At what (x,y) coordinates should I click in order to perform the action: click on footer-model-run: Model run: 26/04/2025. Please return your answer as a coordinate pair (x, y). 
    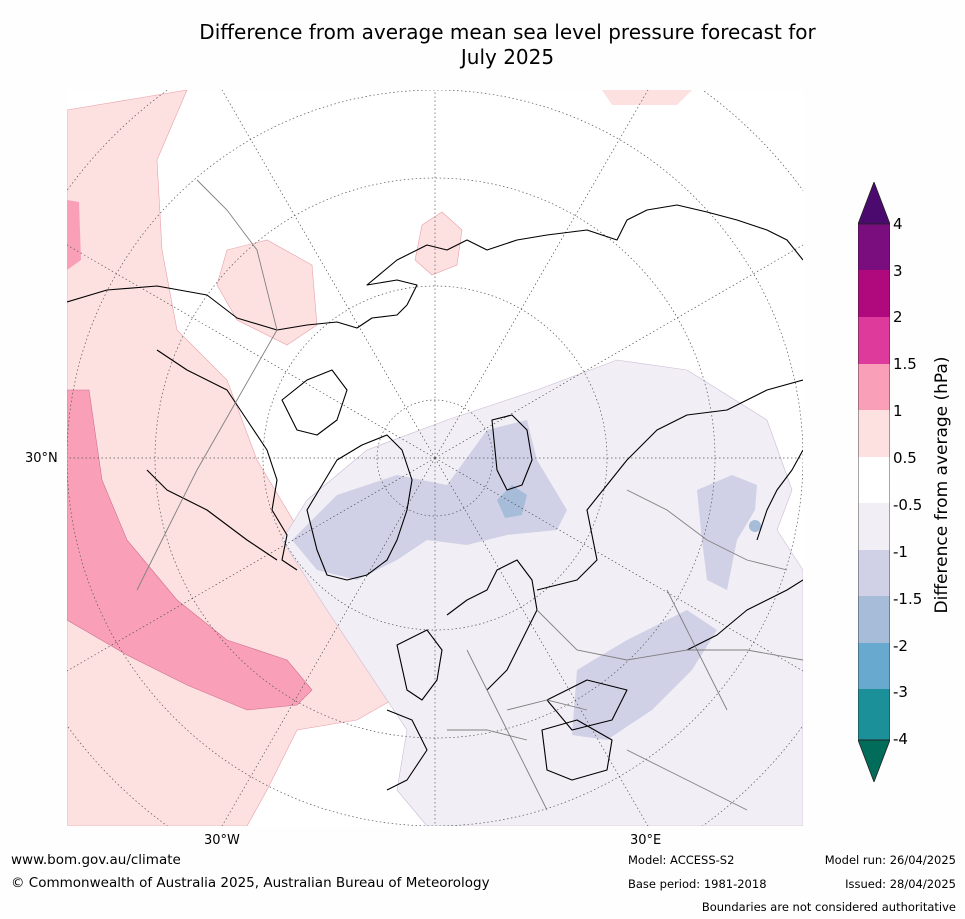
    Looking at the image, I should click on (890, 860).